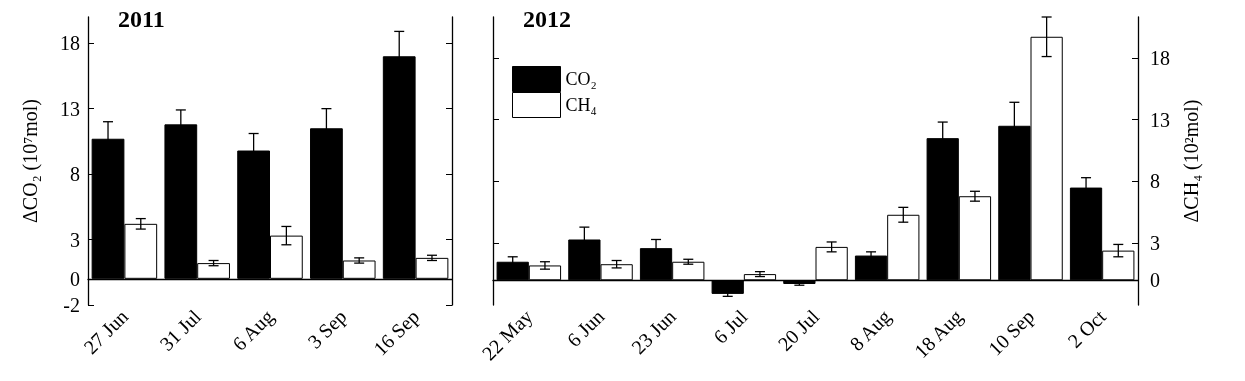 The width and height of the screenshot is (1245, 381). What do you see at coordinates (585, 328) in the screenshot?
I see `x-tick-label: 6 Jun` at bounding box center [585, 328].